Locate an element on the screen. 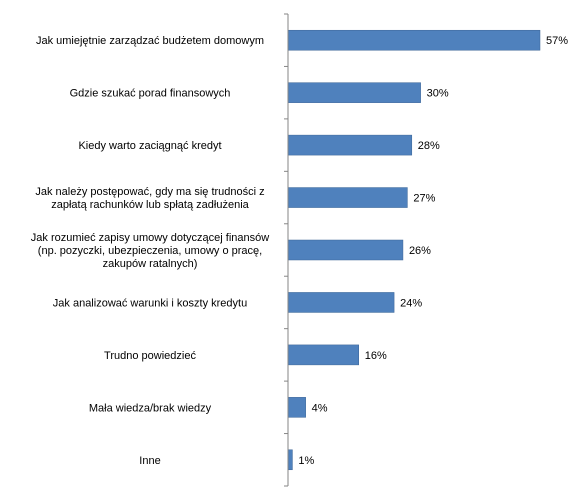  value-label-7: 16% is located at coordinates (376, 356).